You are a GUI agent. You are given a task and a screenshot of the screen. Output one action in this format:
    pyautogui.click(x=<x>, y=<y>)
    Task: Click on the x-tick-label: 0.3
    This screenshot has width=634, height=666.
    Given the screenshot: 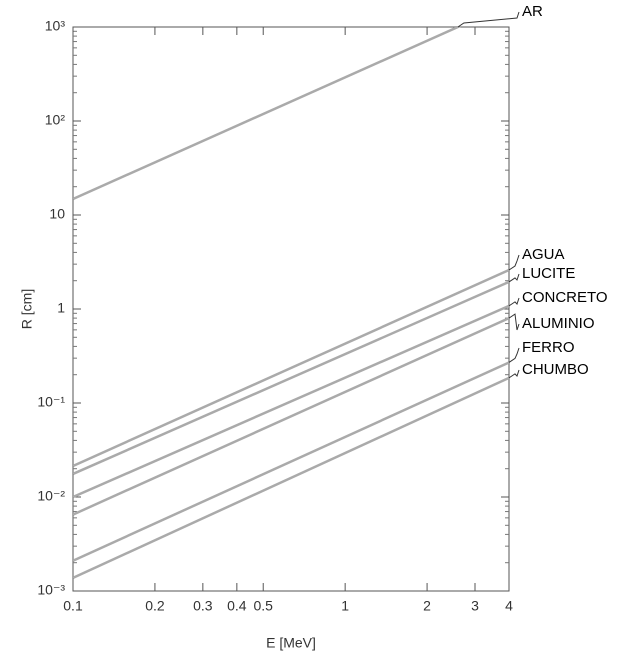 What is the action you would take?
    pyautogui.click(x=203, y=606)
    